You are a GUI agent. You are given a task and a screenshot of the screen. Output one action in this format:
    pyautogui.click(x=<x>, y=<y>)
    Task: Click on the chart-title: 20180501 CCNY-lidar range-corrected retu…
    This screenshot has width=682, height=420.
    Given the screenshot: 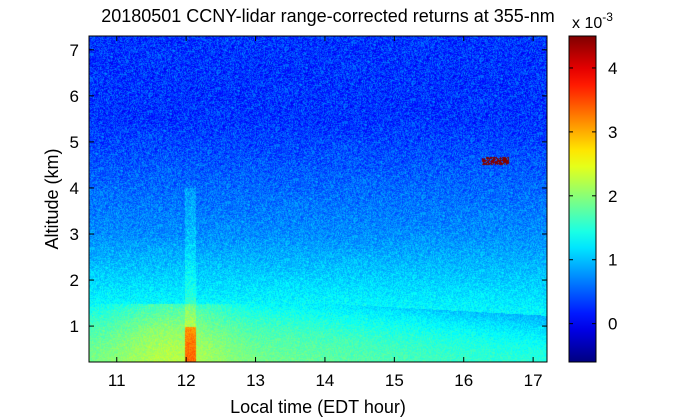 What is the action you would take?
    pyautogui.click(x=328, y=16)
    